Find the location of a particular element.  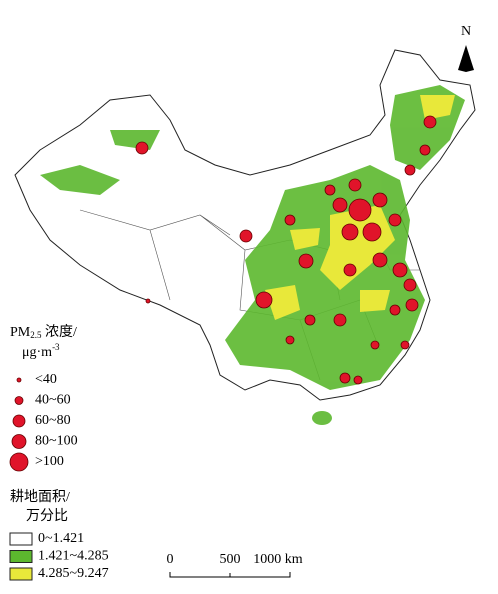

crop-legend: 0~1.421 1.421~4.285 4.285~9.247 is located at coordinates (59, 556).